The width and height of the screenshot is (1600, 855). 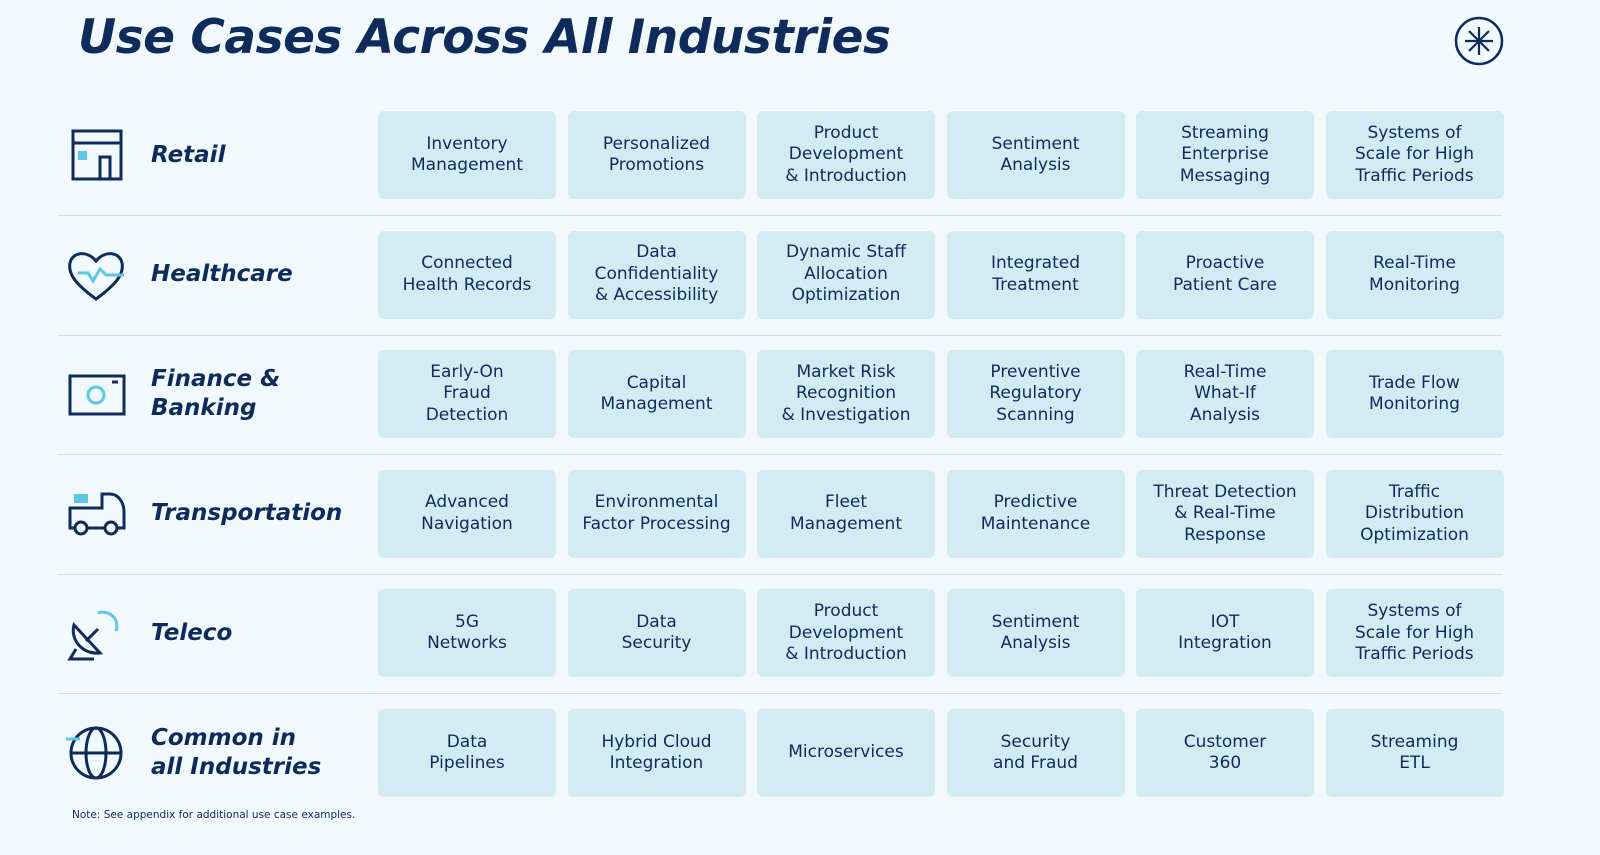 What do you see at coordinates (484, 37) in the screenshot?
I see `title: Use Cases Across All Industries` at bounding box center [484, 37].